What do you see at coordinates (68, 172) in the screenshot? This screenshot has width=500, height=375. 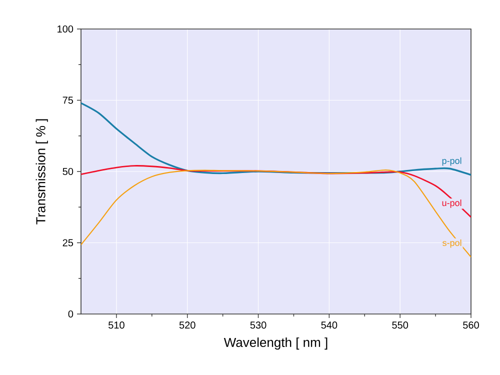 I see `y-tick-label: 50` at bounding box center [68, 172].